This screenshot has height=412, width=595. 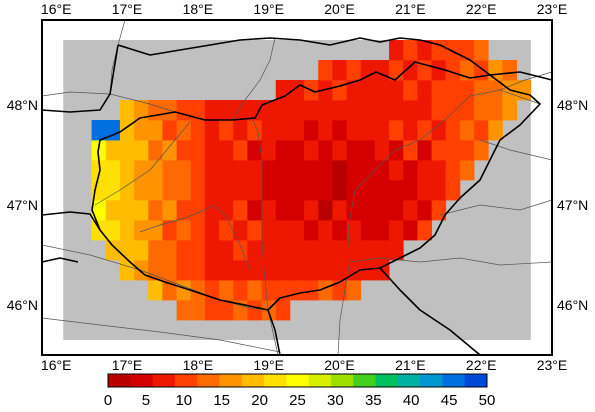 What do you see at coordinates (183, 400) in the screenshot?
I see `colorbar-tick-label: 10` at bounding box center [183, 400].